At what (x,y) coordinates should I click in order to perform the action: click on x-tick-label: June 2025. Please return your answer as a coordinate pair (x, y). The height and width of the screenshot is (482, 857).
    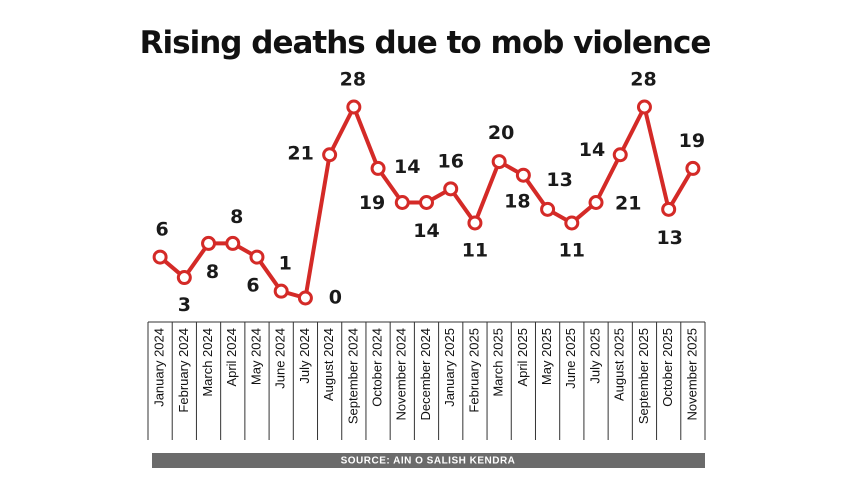
    Looking at the image, I should click on (570, 358).